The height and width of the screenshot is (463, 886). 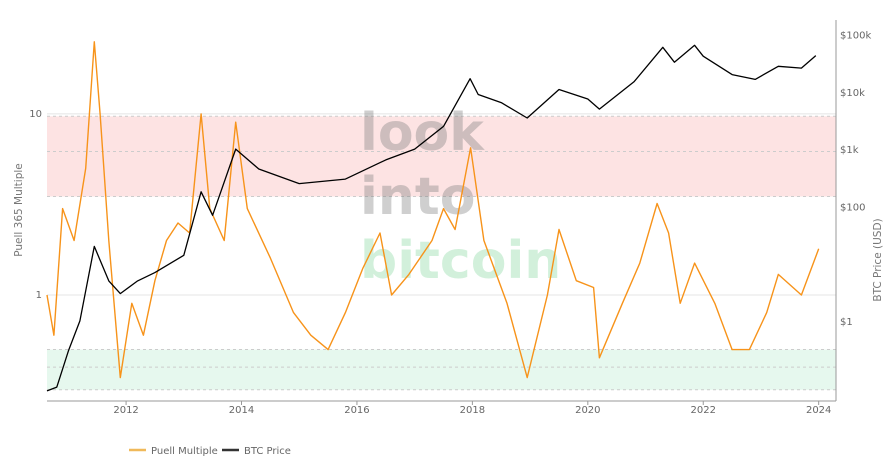 I want to click on x-tick-label: 2012, so click(x=125, y=410).